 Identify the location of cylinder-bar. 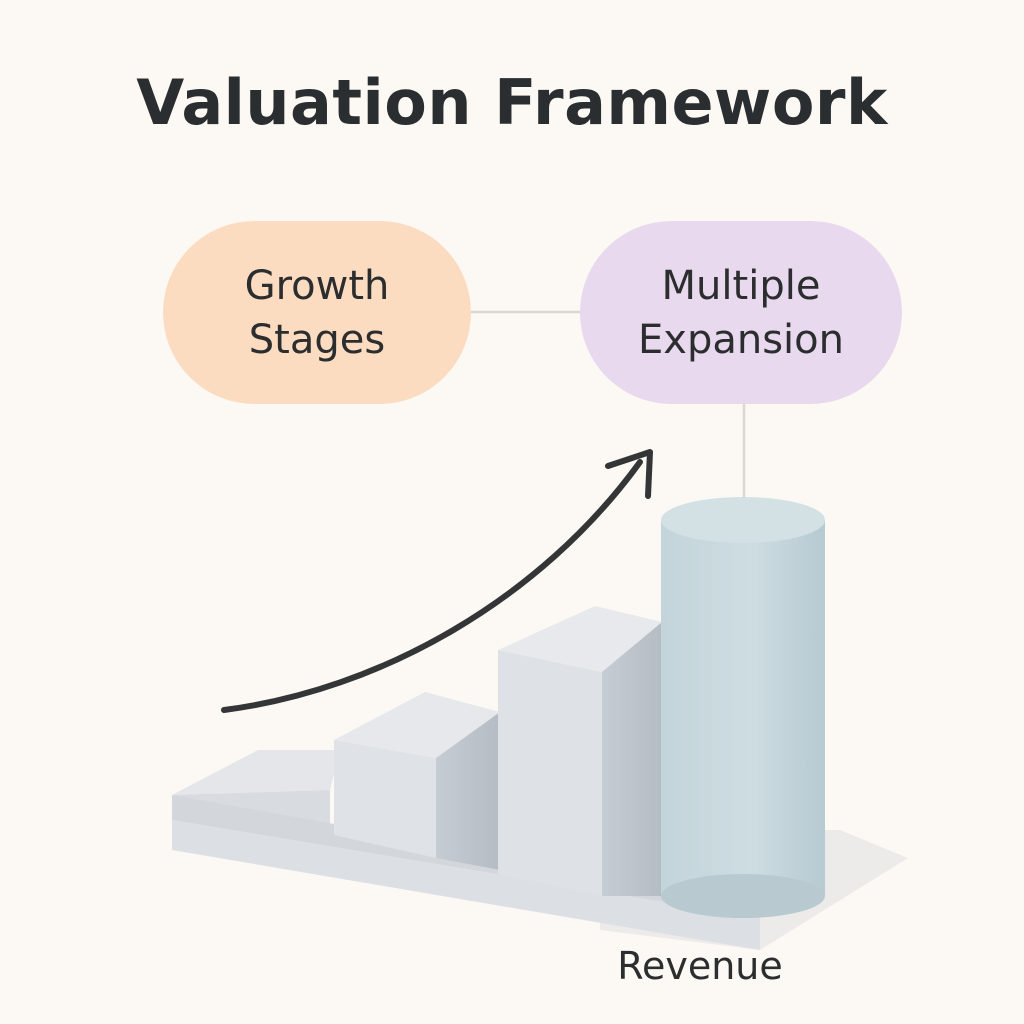
(743, 707).